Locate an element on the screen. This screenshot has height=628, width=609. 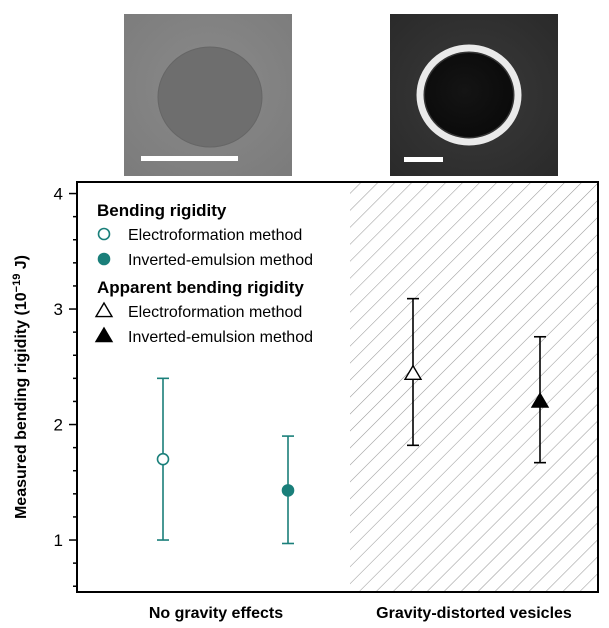
data-point-circle-open is located at coordinates (163, 459).